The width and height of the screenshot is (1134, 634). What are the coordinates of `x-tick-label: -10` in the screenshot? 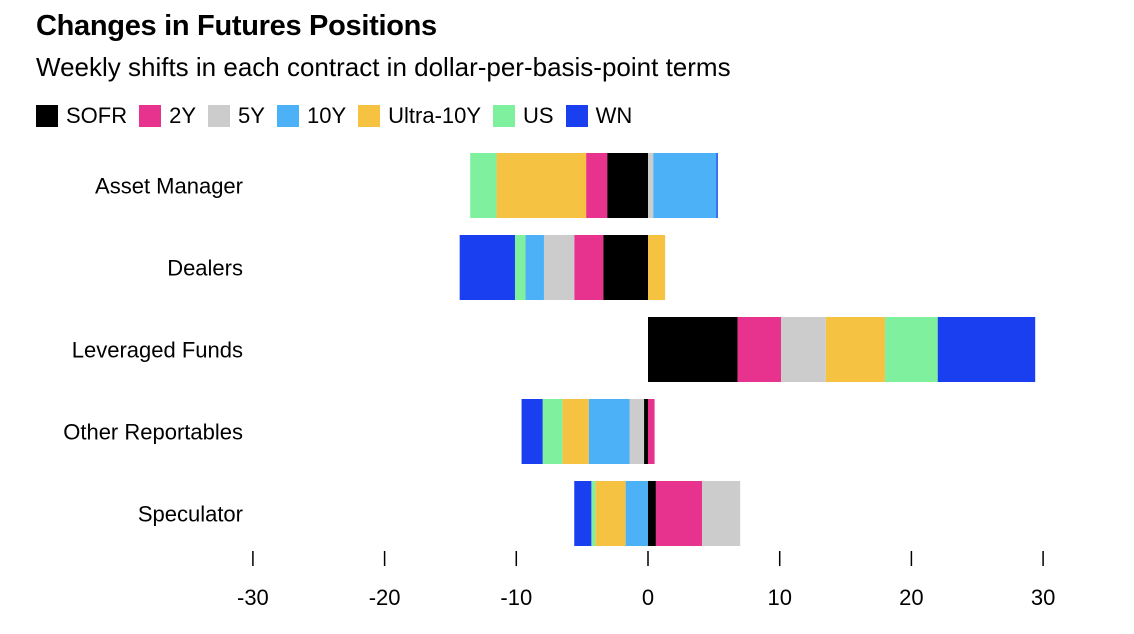 It's located at (516, 597).